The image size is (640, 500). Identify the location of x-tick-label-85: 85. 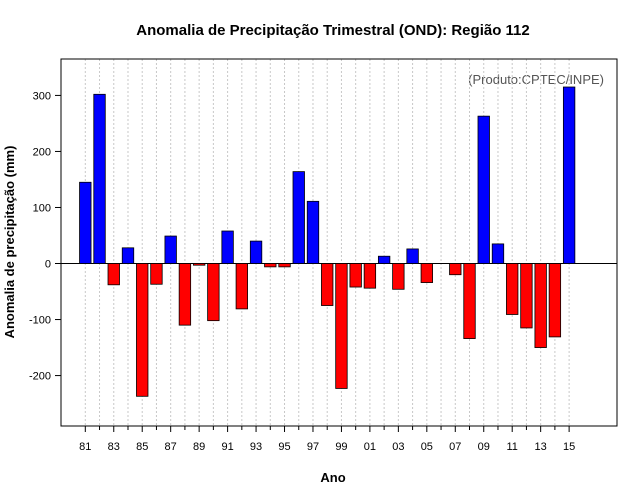
(142, 447).